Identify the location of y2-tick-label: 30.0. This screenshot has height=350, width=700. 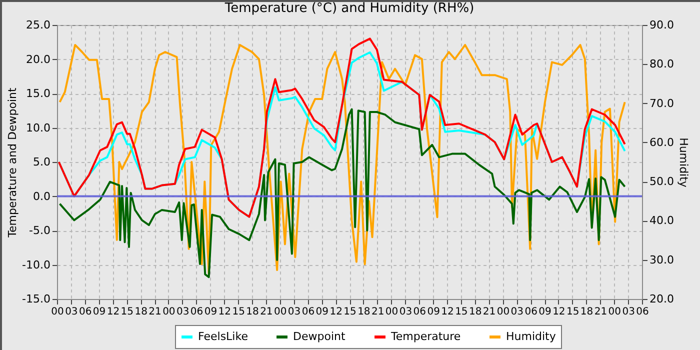
(662, 259).